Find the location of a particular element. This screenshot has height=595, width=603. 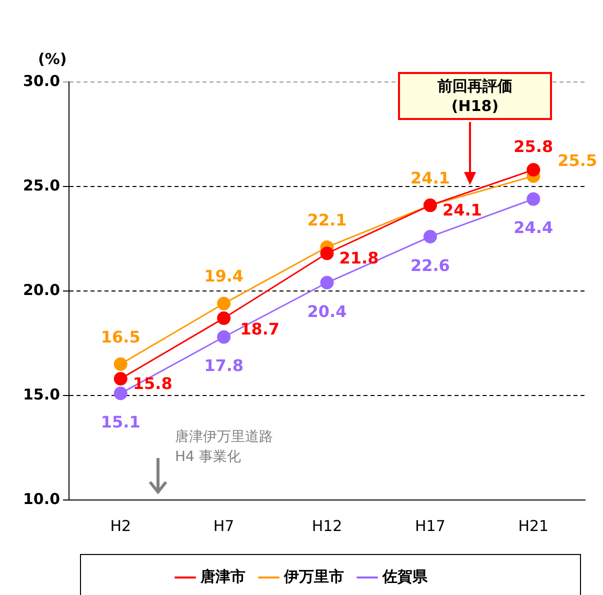

x-tick-label: H12 is located at coordinates (327, 525).